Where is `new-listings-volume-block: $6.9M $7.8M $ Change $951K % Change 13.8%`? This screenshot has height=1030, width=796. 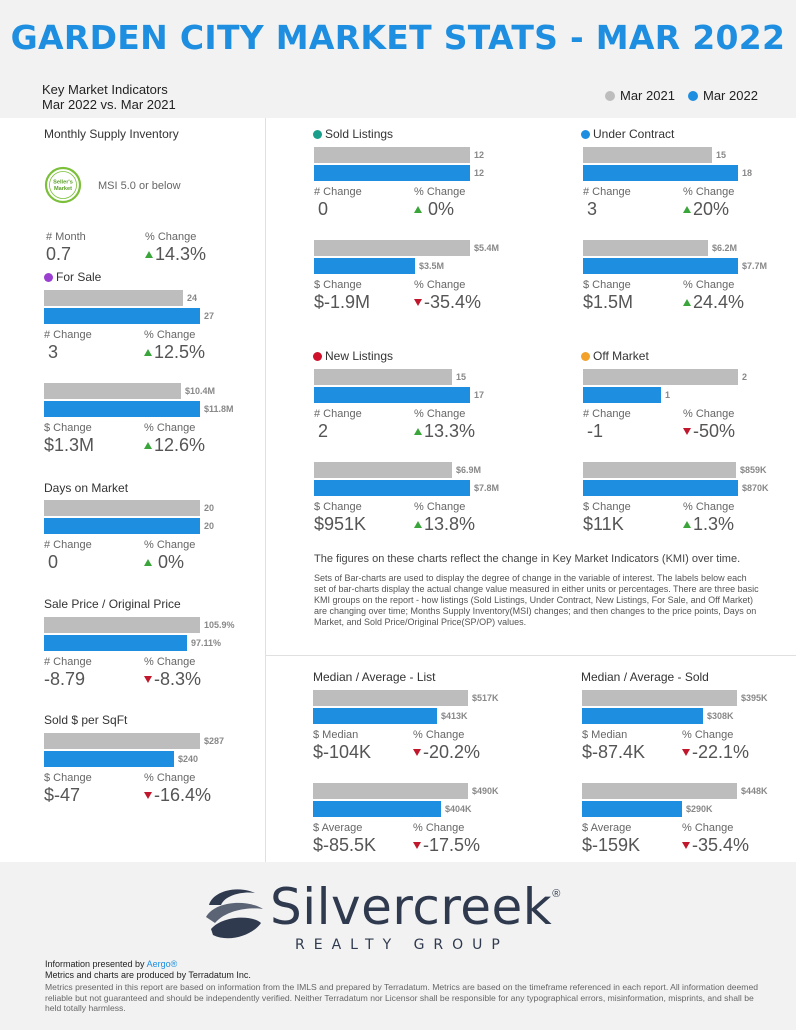
new-listings-volume-block: $6.9M $7.8M $ Change $951K % Change 13.8% is located at coordinates (417, 505).